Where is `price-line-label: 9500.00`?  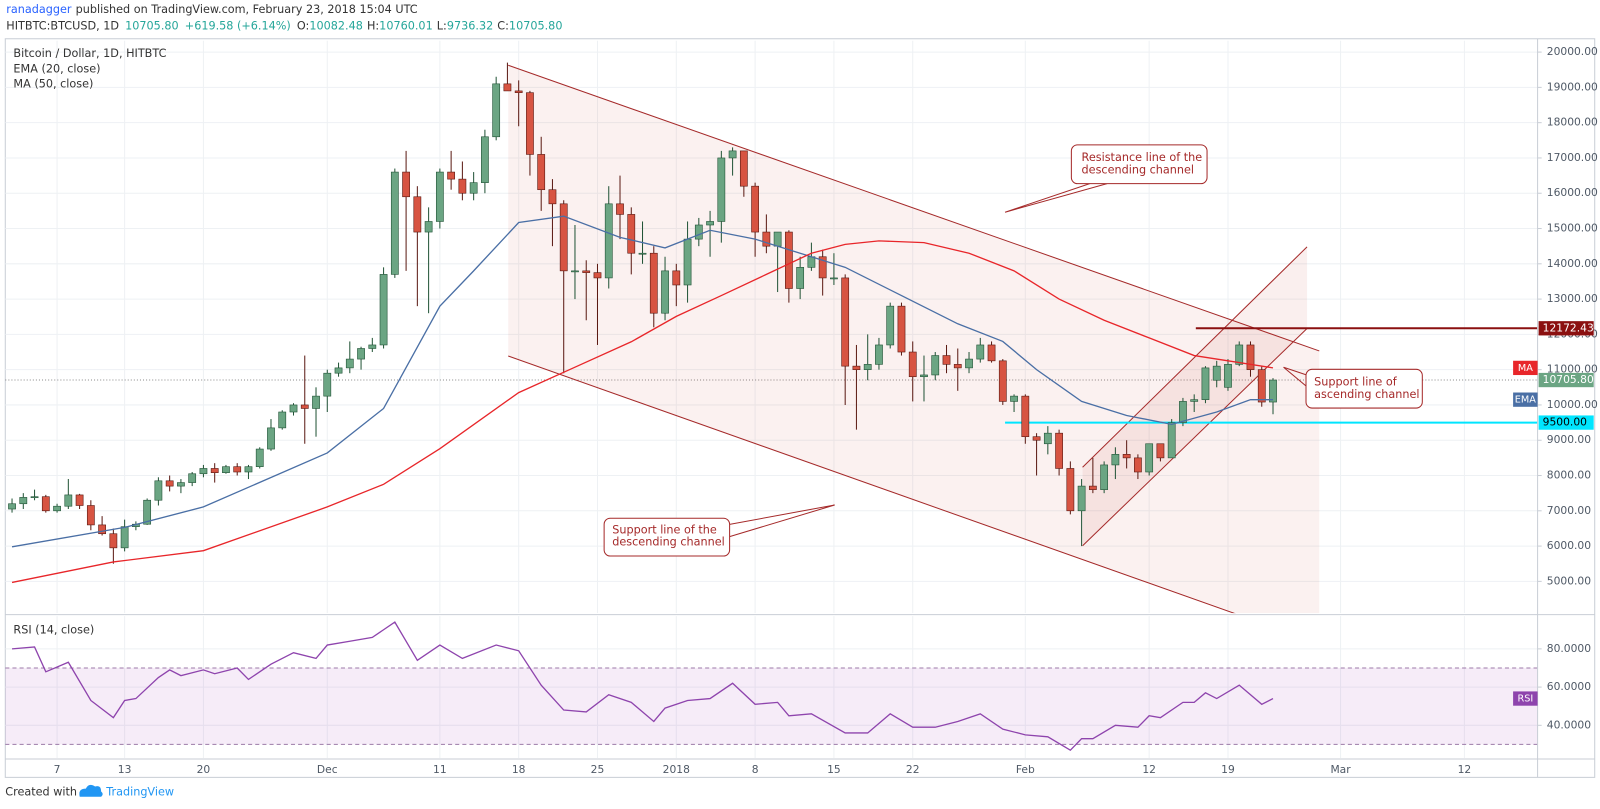
price-line-label: 9500.00 is located at coordinates (1565, 422).